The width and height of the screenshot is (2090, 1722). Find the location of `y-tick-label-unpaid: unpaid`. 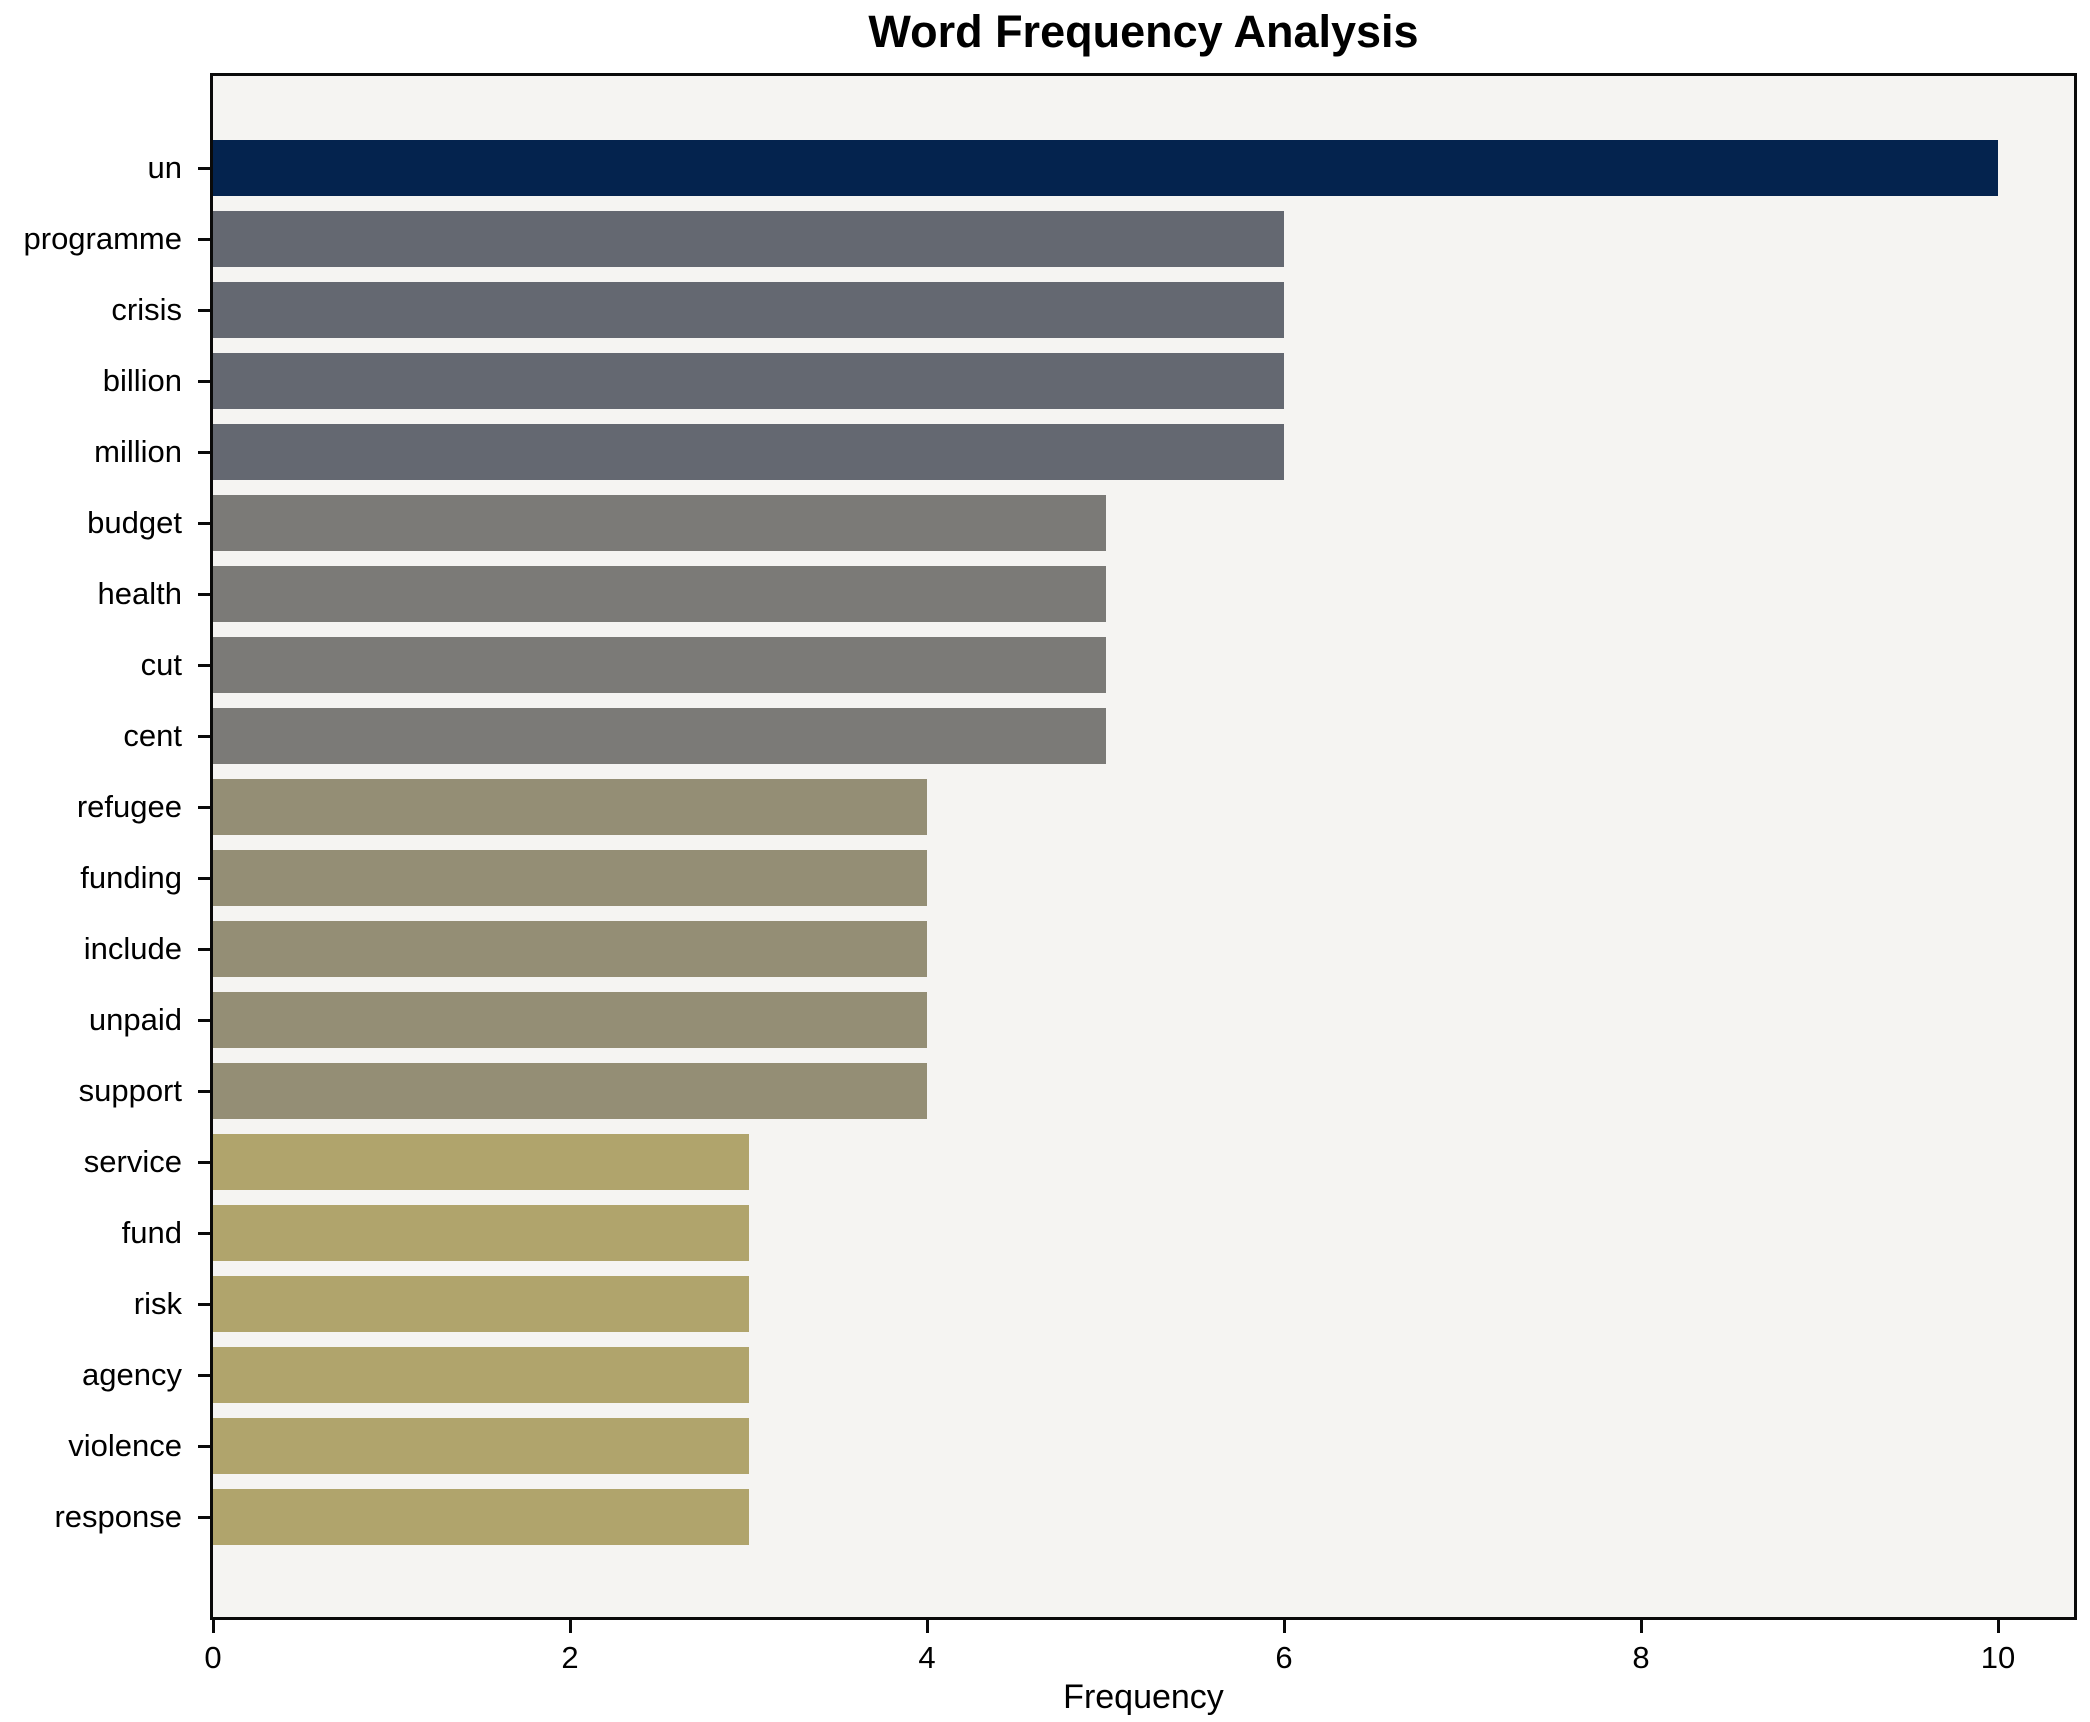

y-tick-label-unpaid: unpaid is located at coordinates (135, 1019).